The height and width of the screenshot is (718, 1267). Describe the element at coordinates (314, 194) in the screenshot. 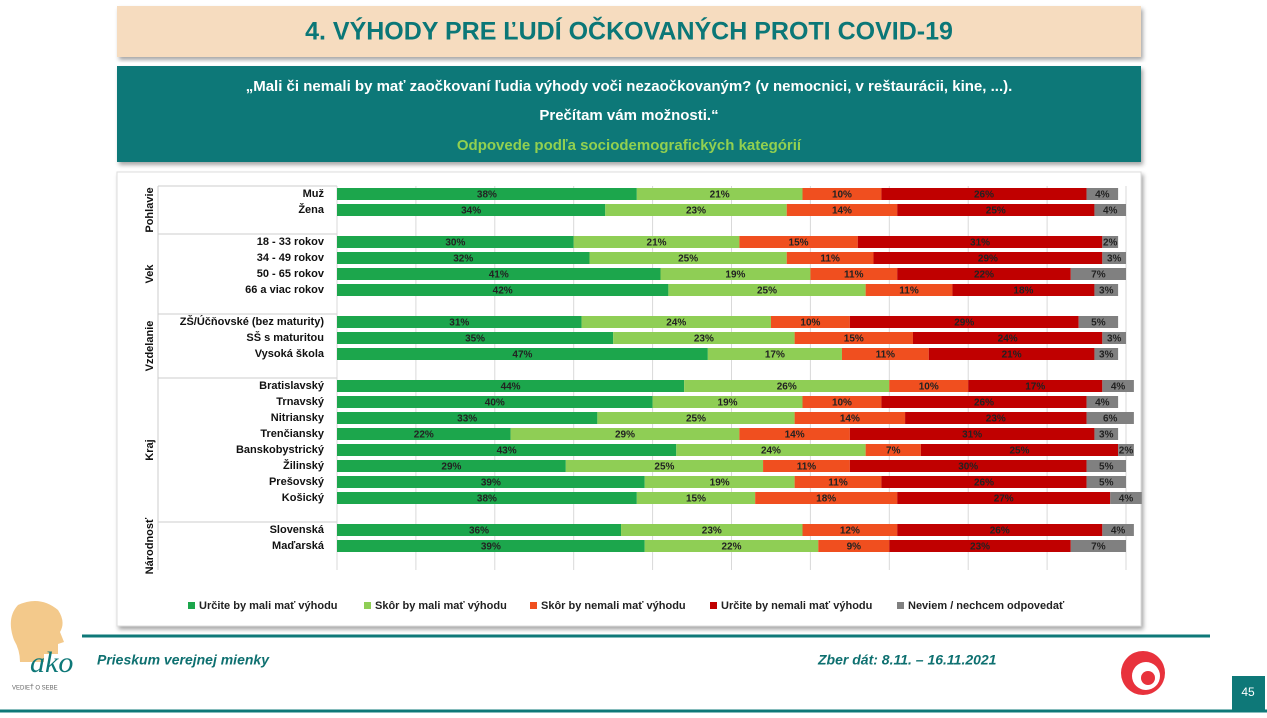

I see `category-label: Muž` at that location.